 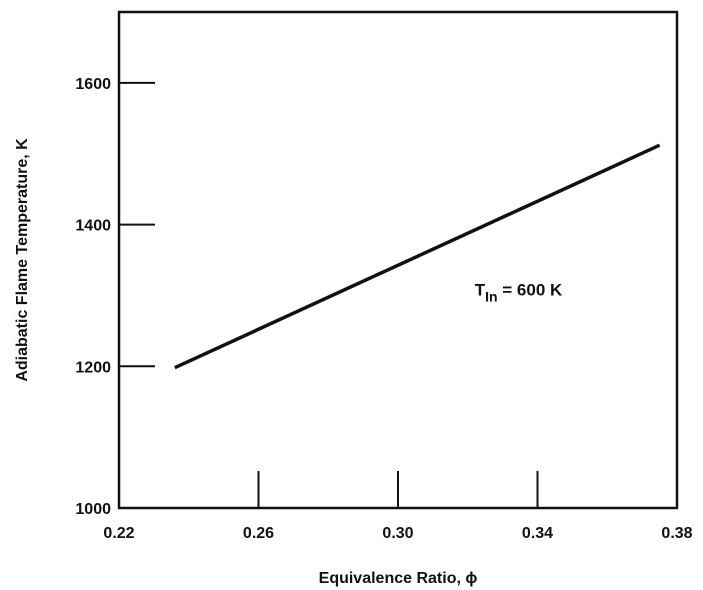 I want to click on x-tick-label-0.38: 0.38, so click(x=676, y=533).